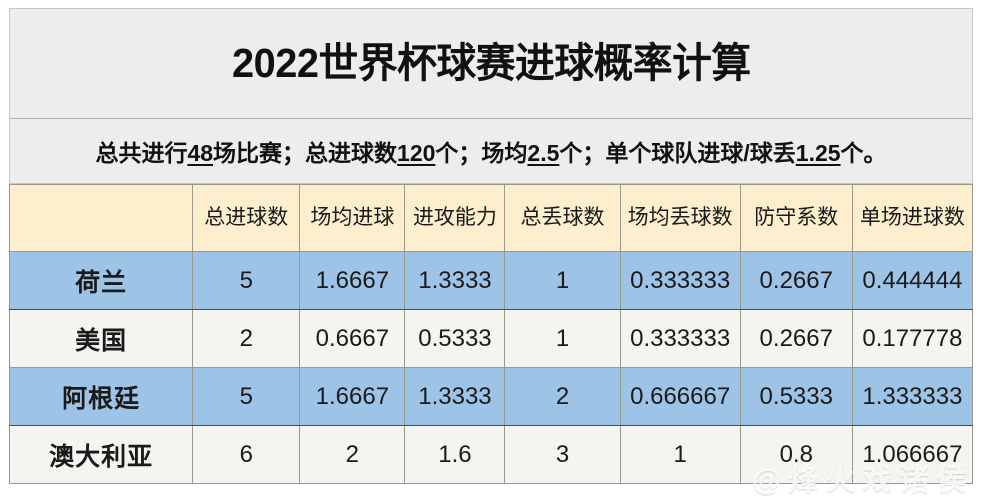  I want to click on cell-team-name: 荷兰, so click(101, 280).